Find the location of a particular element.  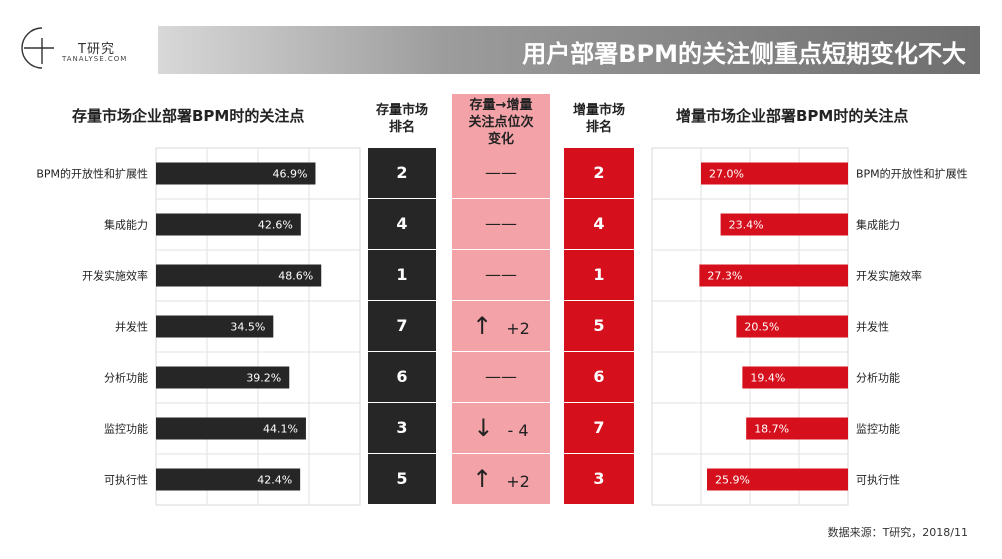

rank-change-text: - 4 is located at coordinates (518, 430).